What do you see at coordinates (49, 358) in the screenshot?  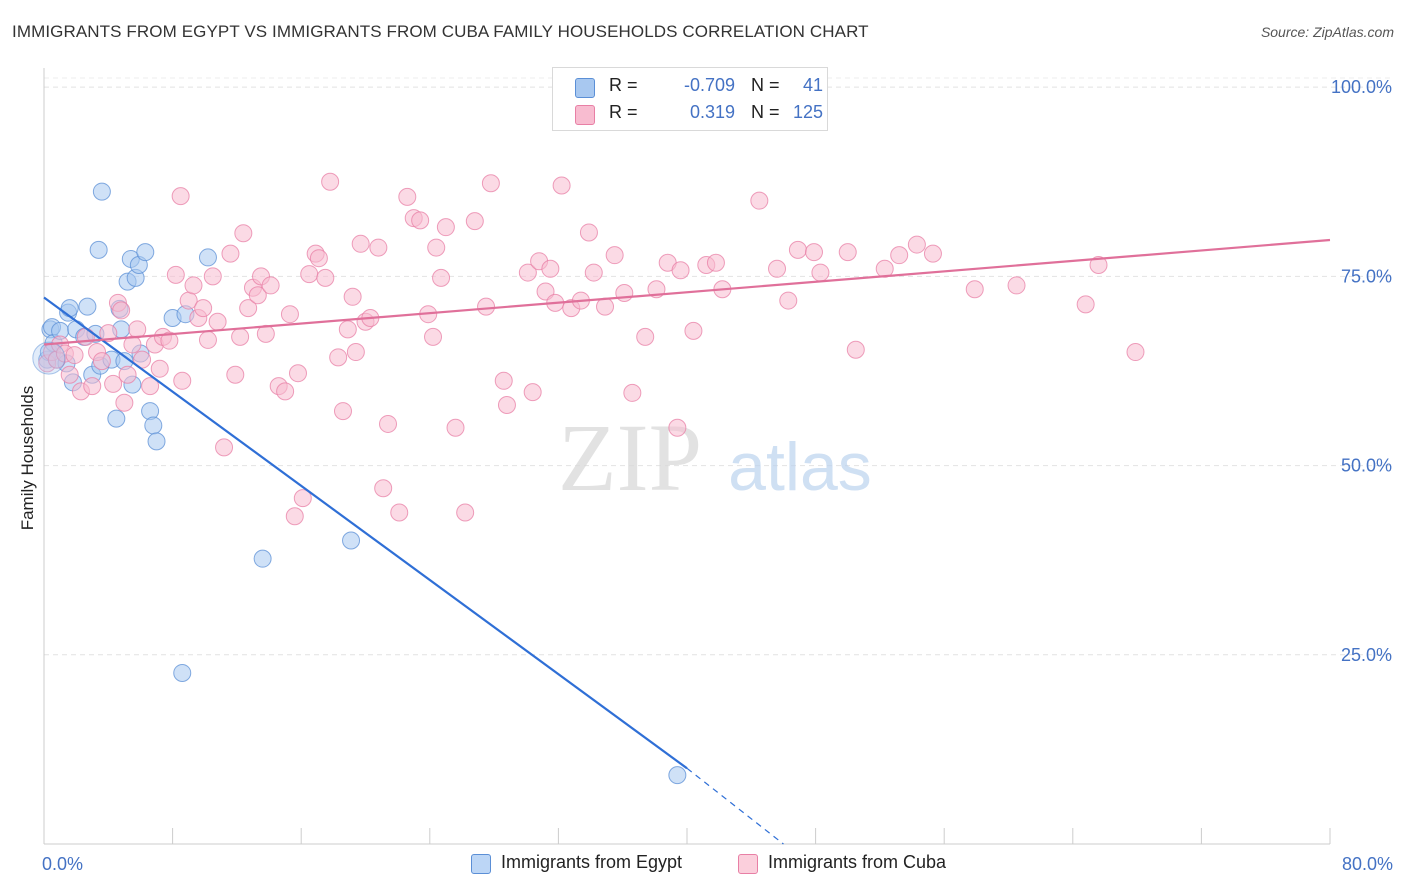 I see `egypt-cluster-point` at bounding box center [49, 358].